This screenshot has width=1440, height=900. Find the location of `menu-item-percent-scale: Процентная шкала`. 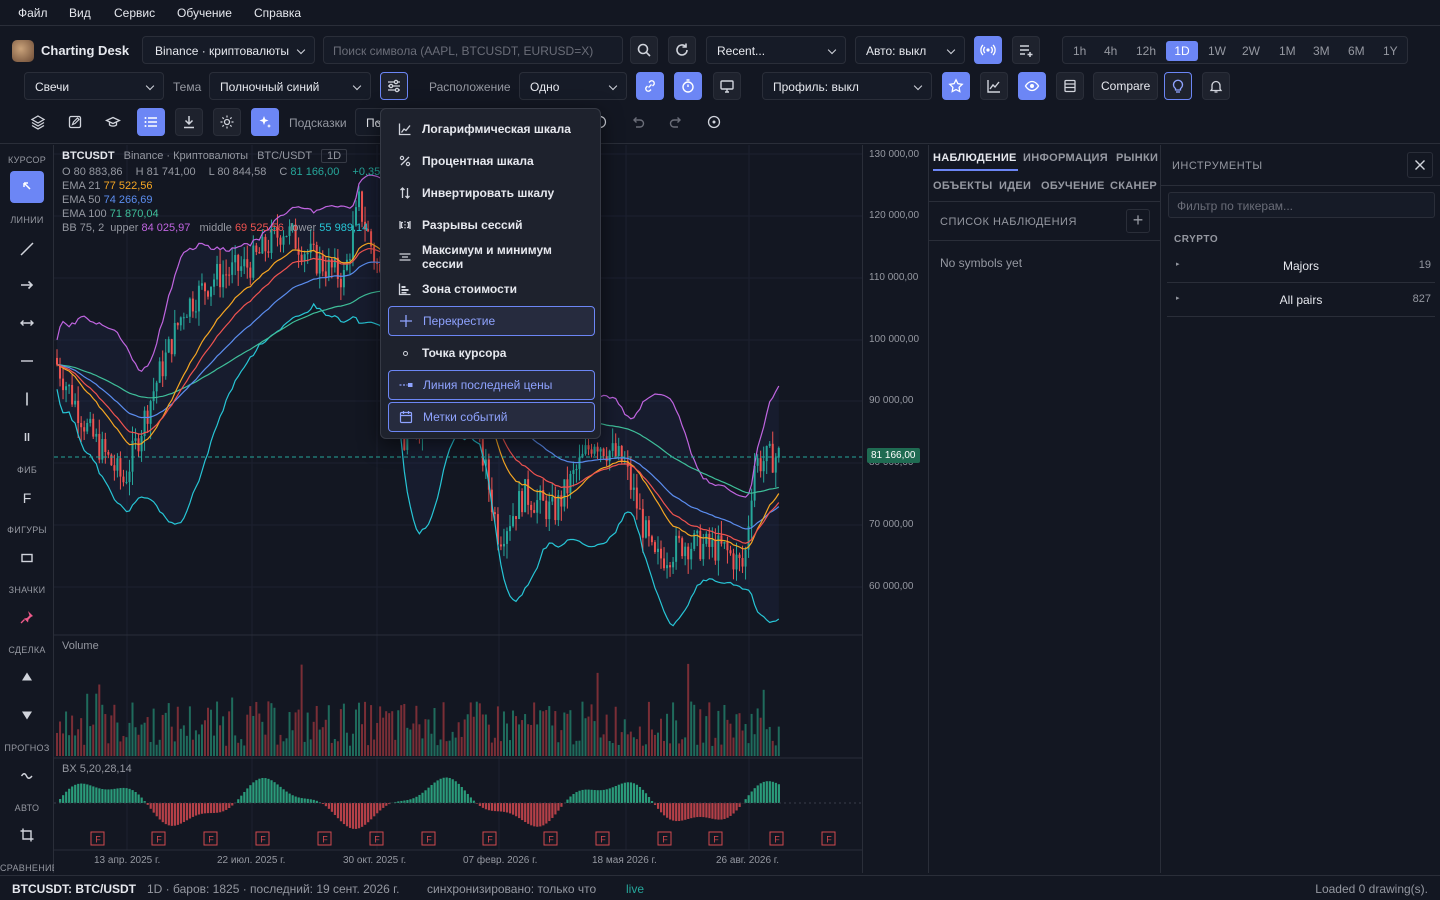

menu-item-percent-scale: Процентная шкала is located at coordinates (491, 161).